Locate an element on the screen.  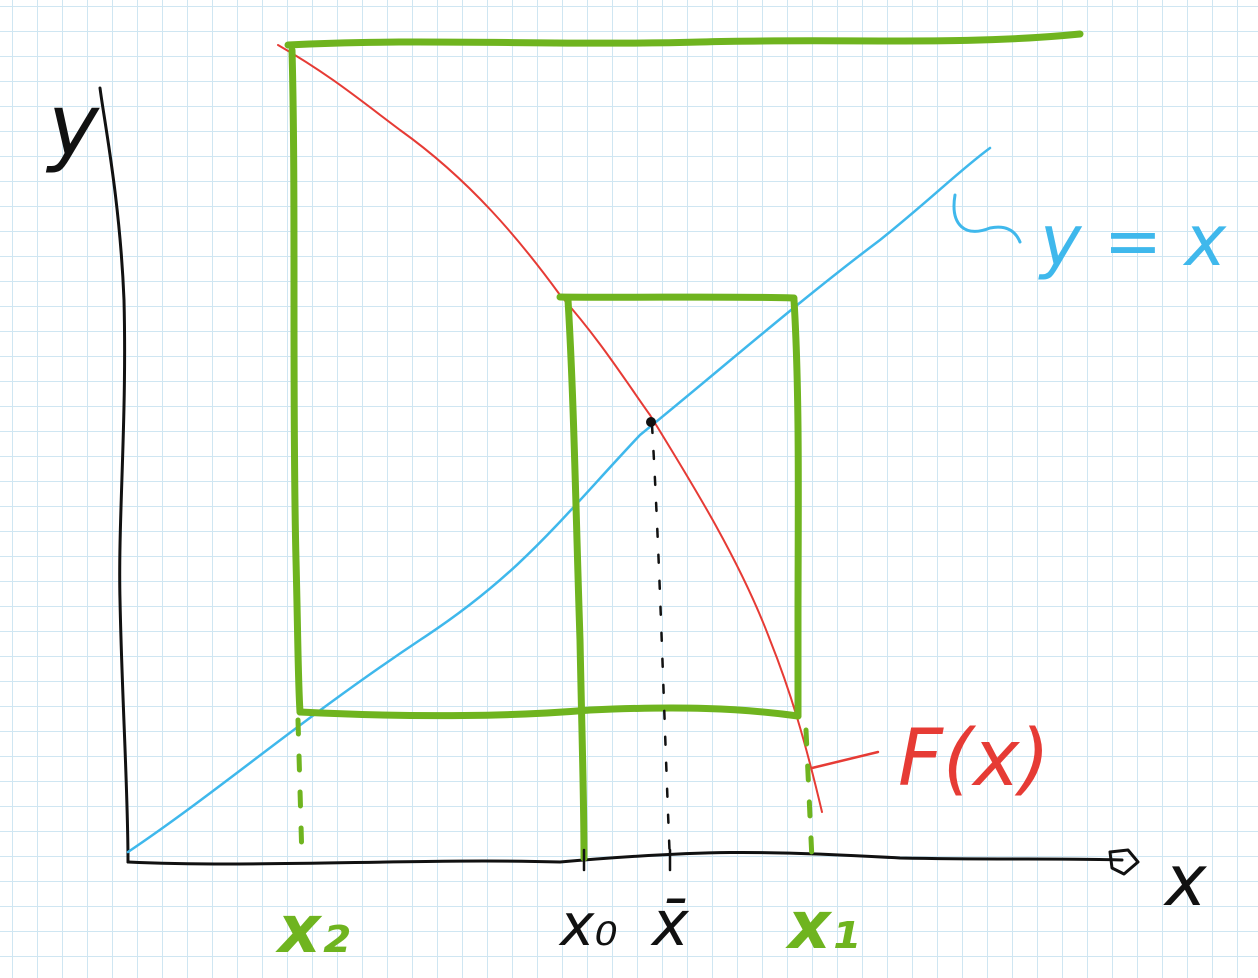
x2-label: x₂ is located at coordinates (312, 929).